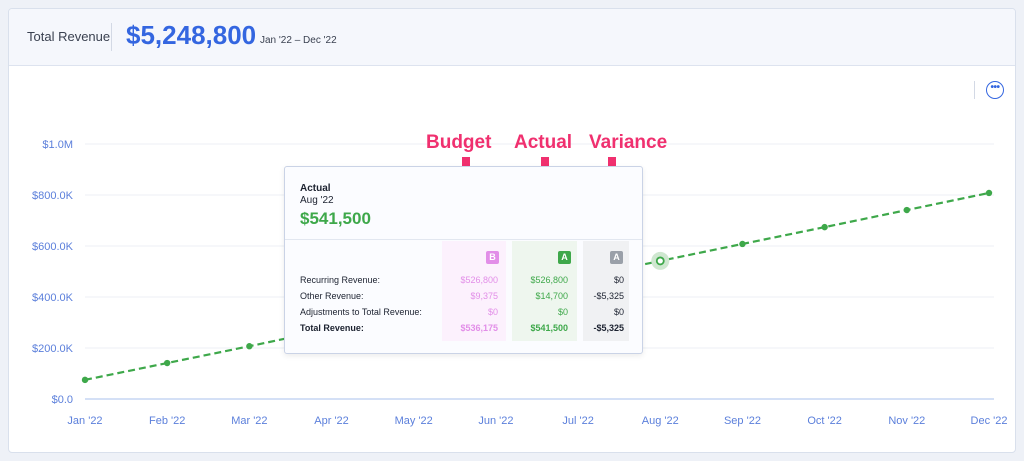 This screenshot has width=1024, height=461. I want to click on row-label: Total Revenue:, so click(332, 328).